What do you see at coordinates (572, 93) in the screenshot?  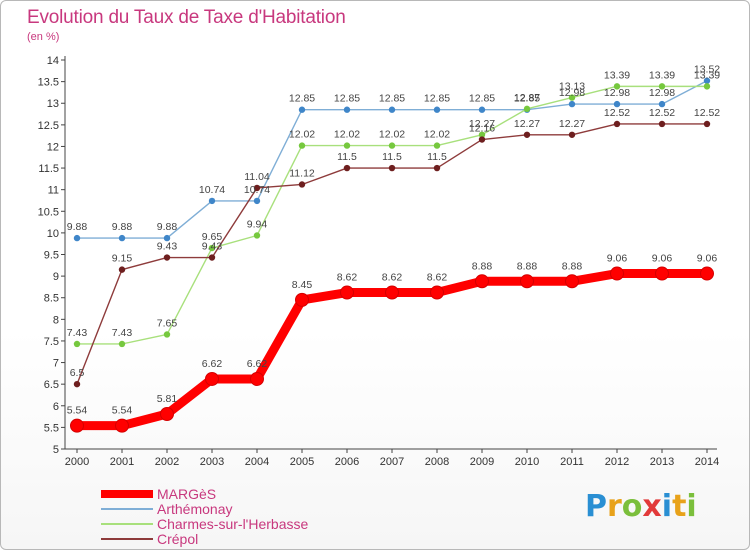 I see `data-label: 12.98` at bounding box center [572, 93].